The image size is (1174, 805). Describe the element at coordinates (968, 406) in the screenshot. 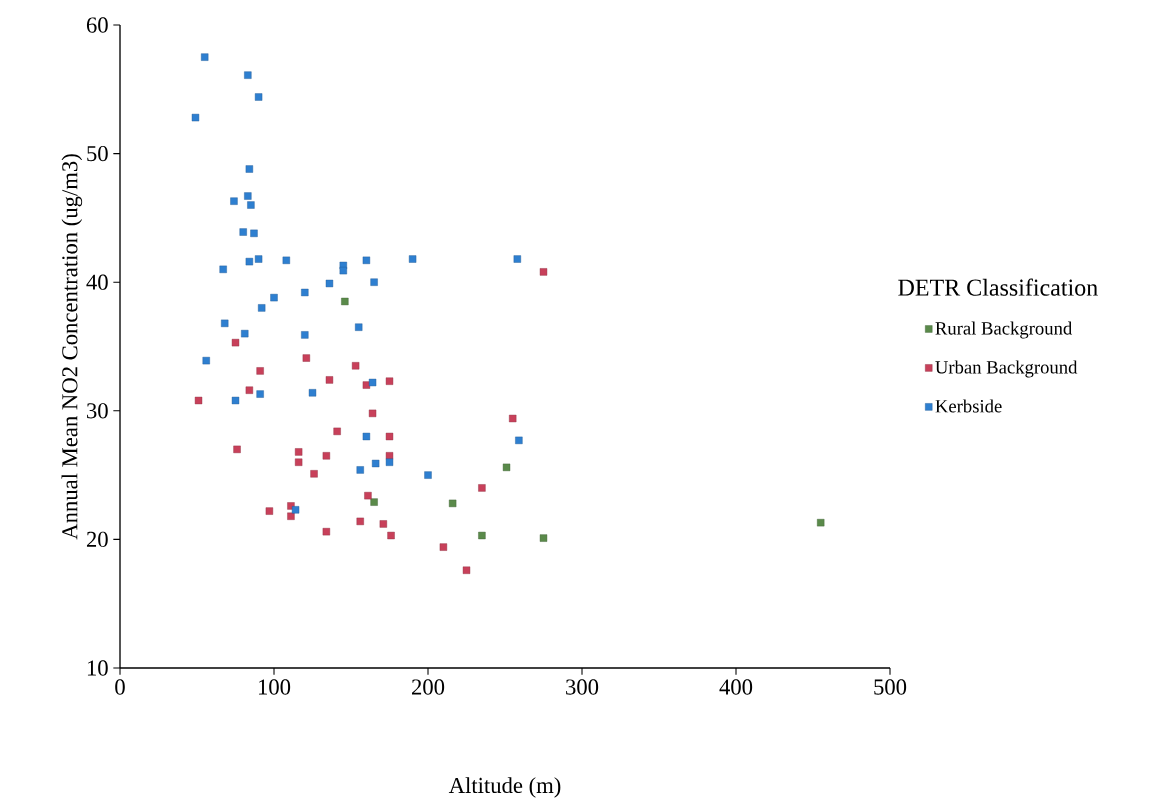

I see `legend-label: Kerbside` at that location.